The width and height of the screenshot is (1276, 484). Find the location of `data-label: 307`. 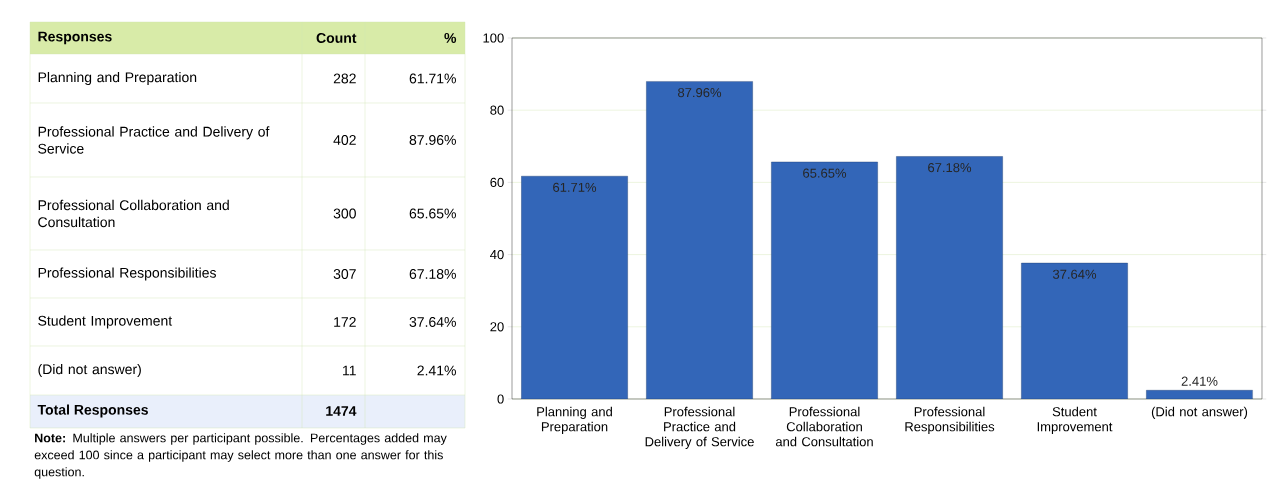

data-label: 307 is located at coordinates (344, 274).